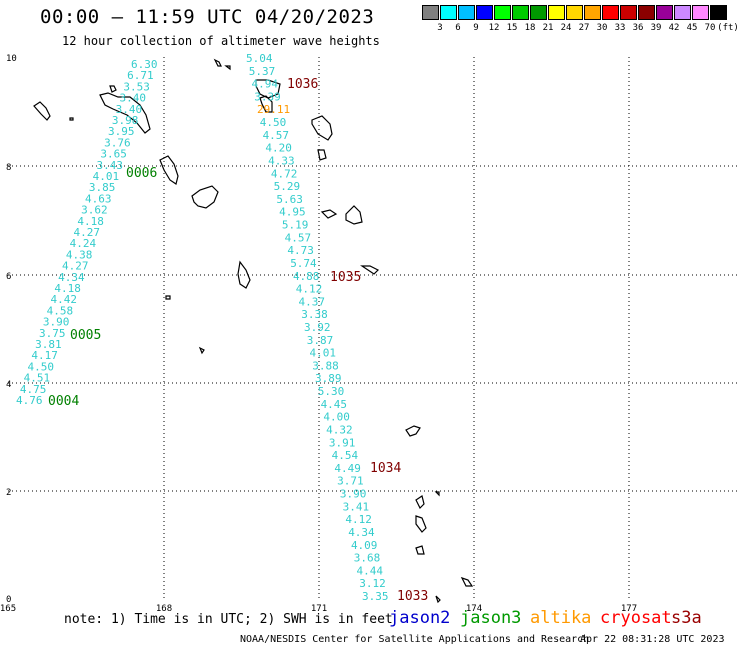 This screenshot has width=740, height=650. I want to click on track-middle-value: 5.19, so click(295, 225).